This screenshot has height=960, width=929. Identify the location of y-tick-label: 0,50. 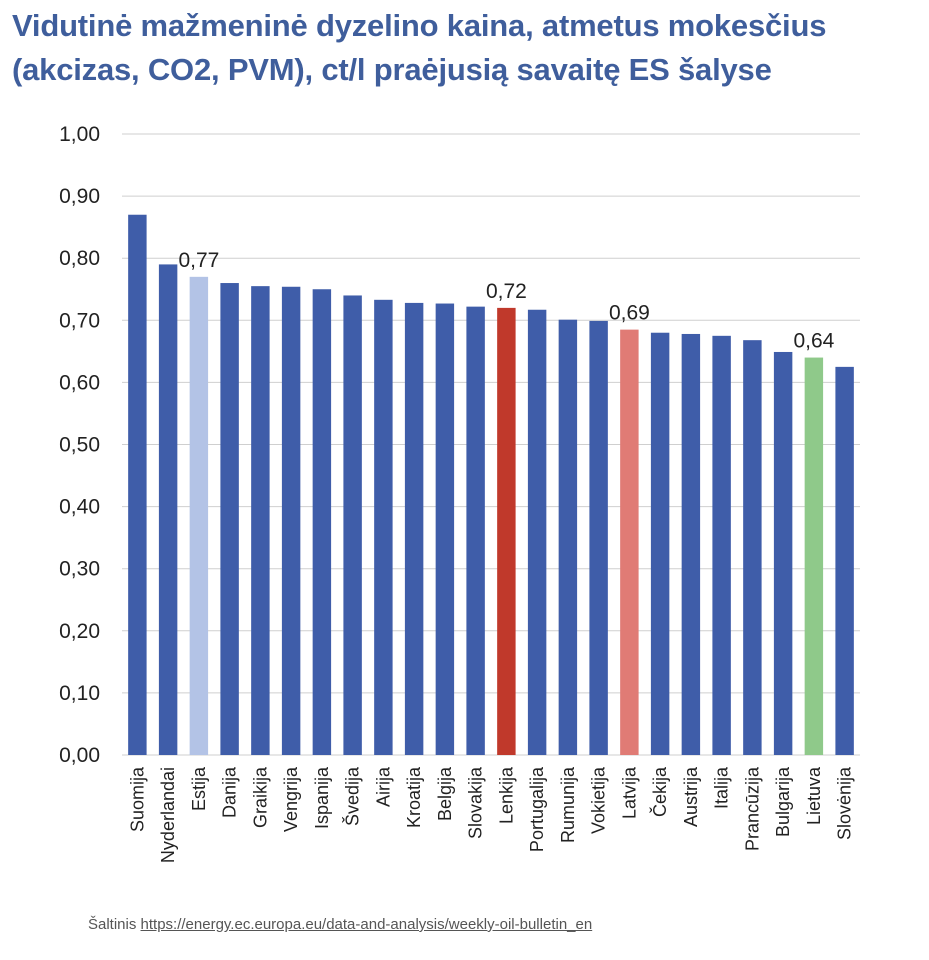
(79, 445).